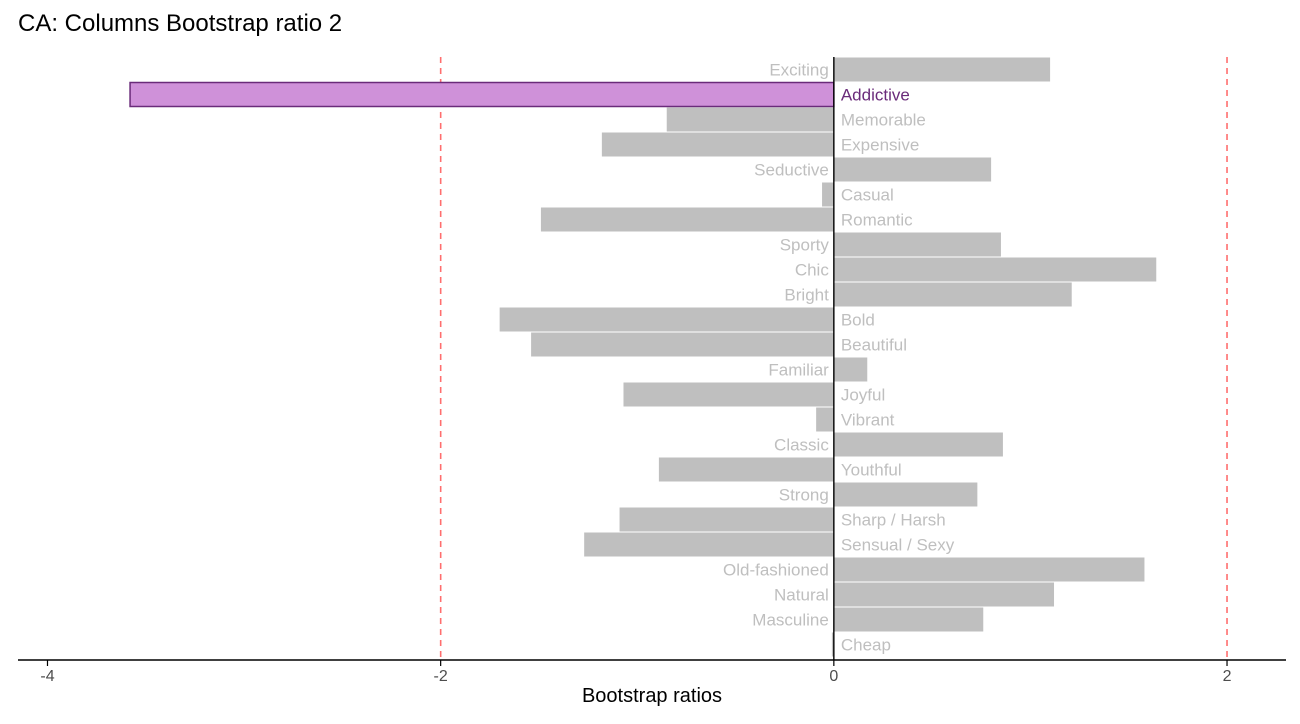 The height and width of the screenshot is (724, 1300). I want to click on x-tick-label: 2, so click(1227, 676).